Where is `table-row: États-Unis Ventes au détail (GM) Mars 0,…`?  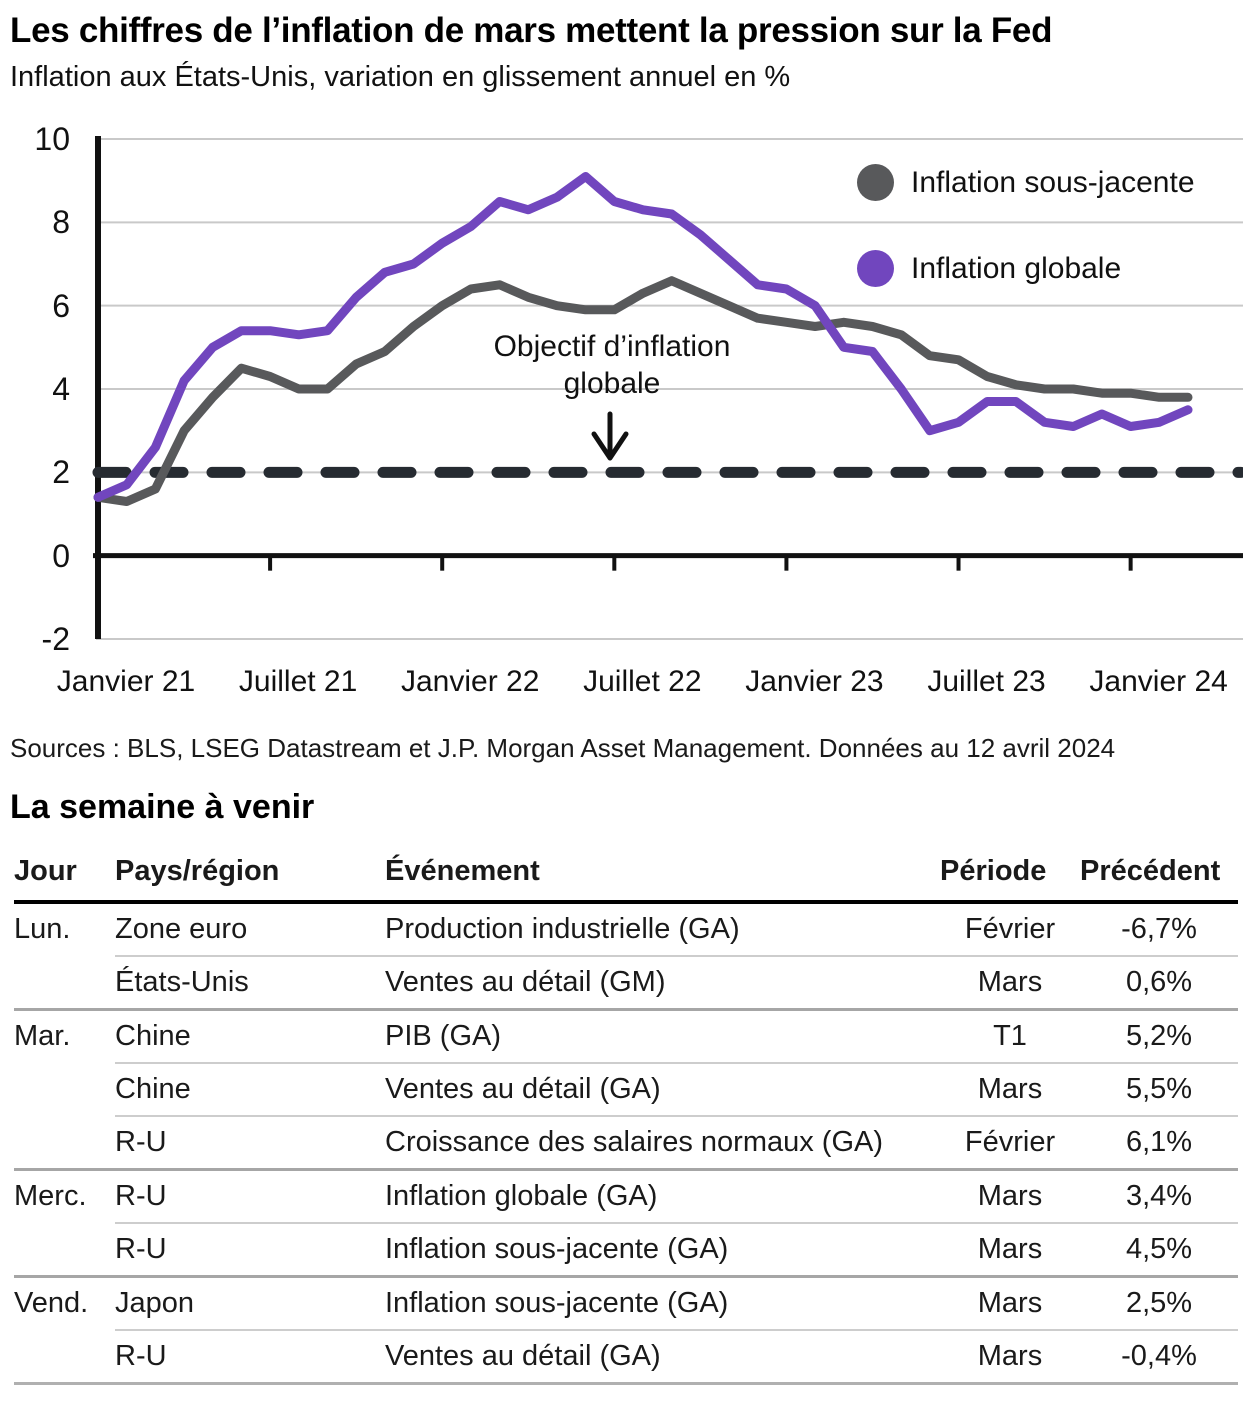 table-row: États-Unis Ventes au détail (GM) Mars 0,… is located at coordinates (626, 982).